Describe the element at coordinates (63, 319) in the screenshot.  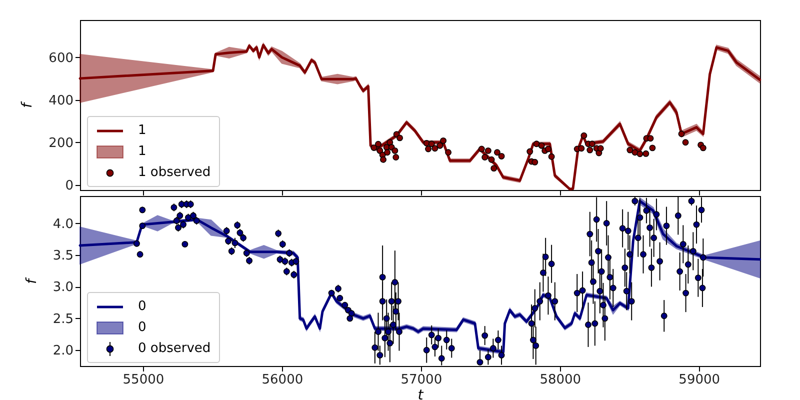
I see `y-tick-label: 2.5` at that location.